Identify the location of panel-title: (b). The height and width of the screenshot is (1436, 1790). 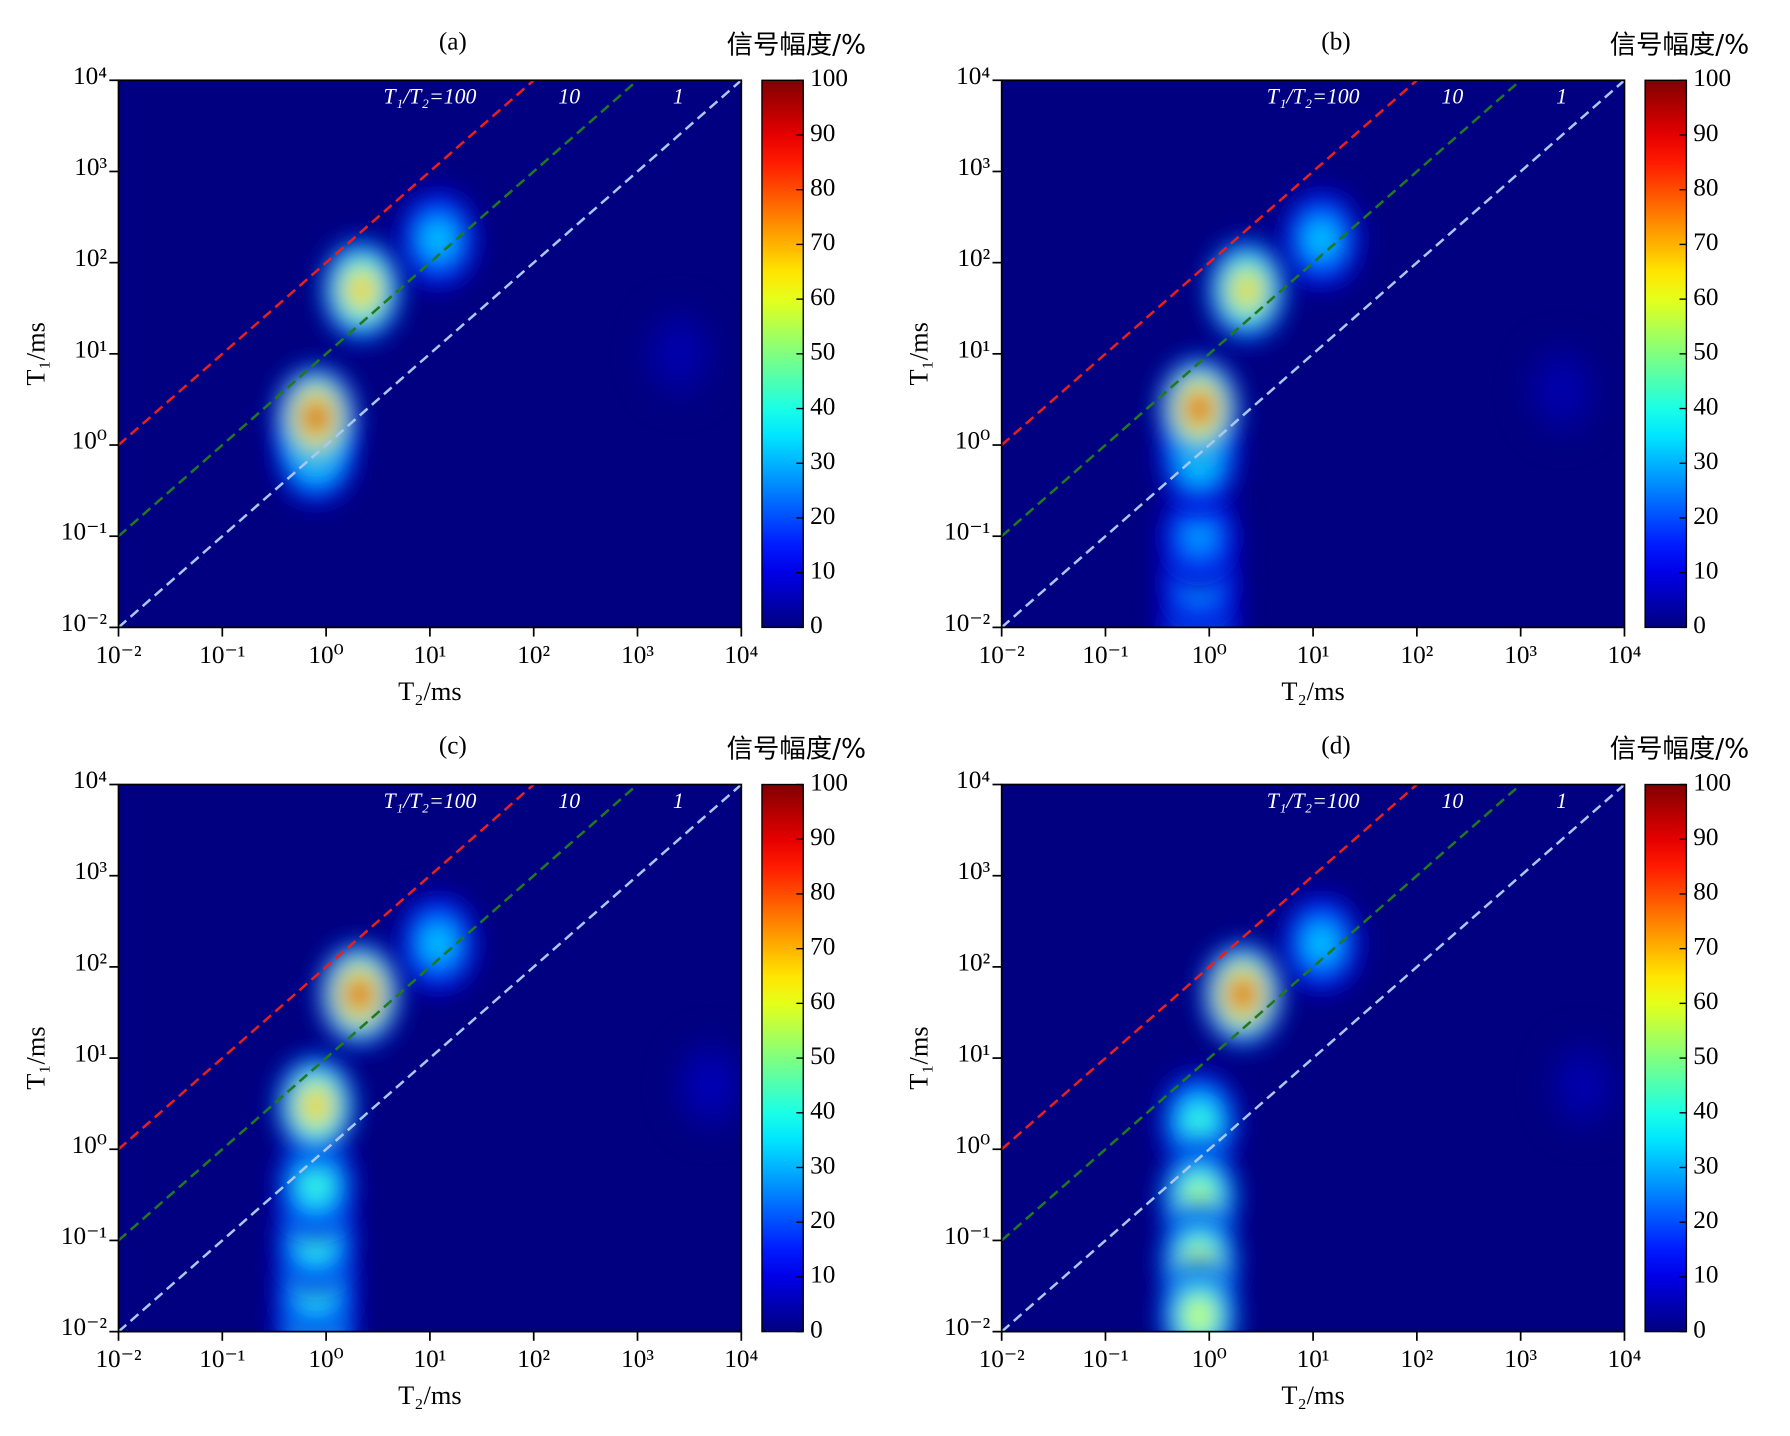
(1335, 41).